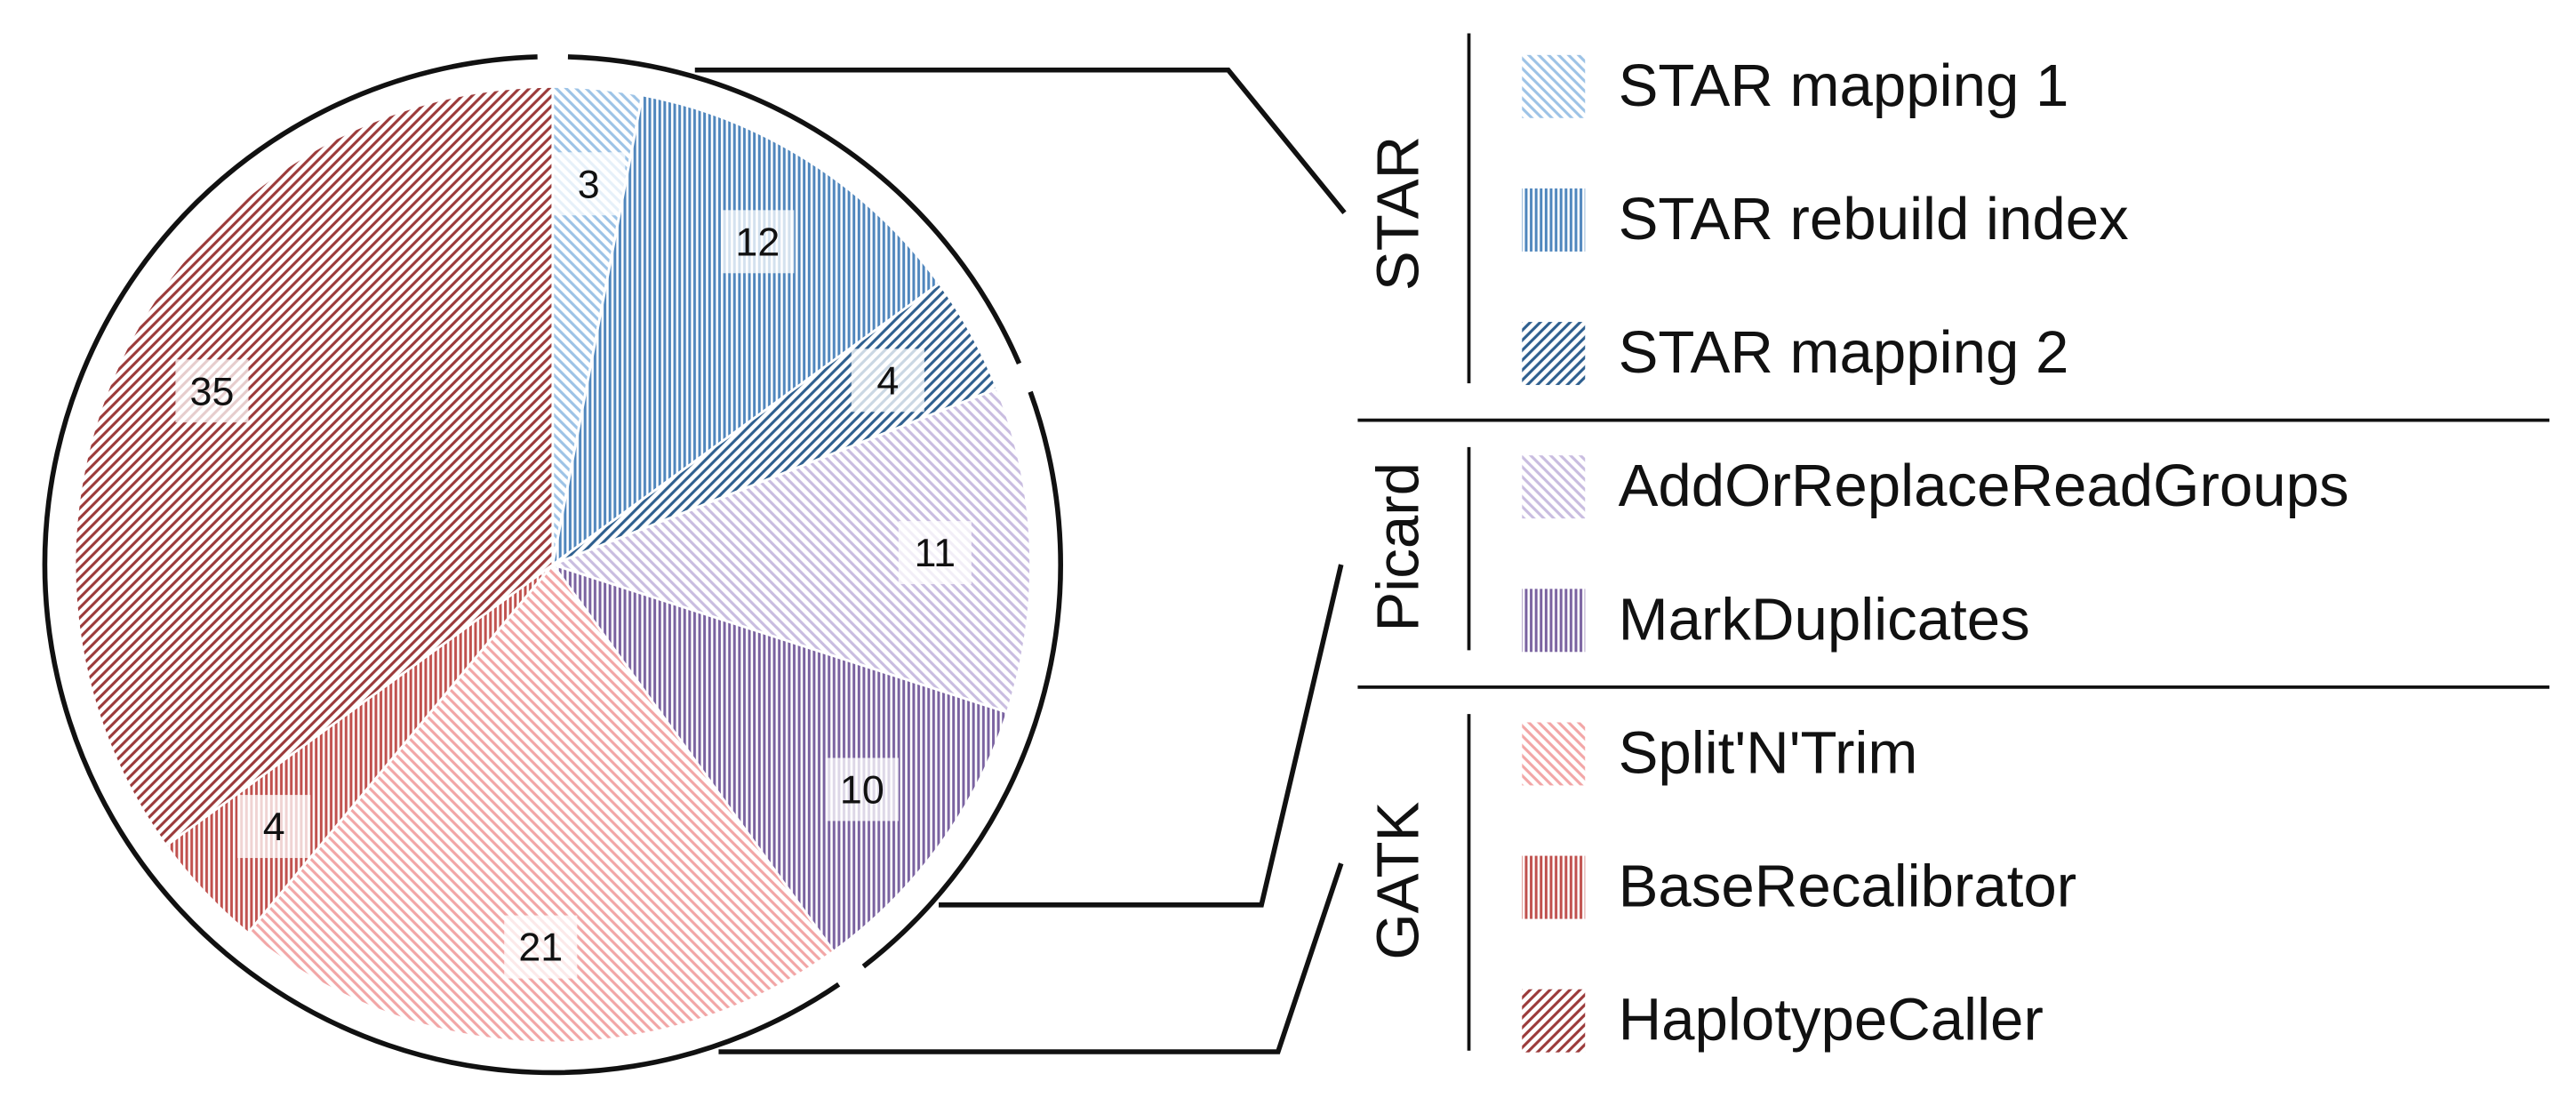  Describe the element at coordinates (1848, 887) in the screenshot. I see `legend-label: BaseRecalibrator` at that location.